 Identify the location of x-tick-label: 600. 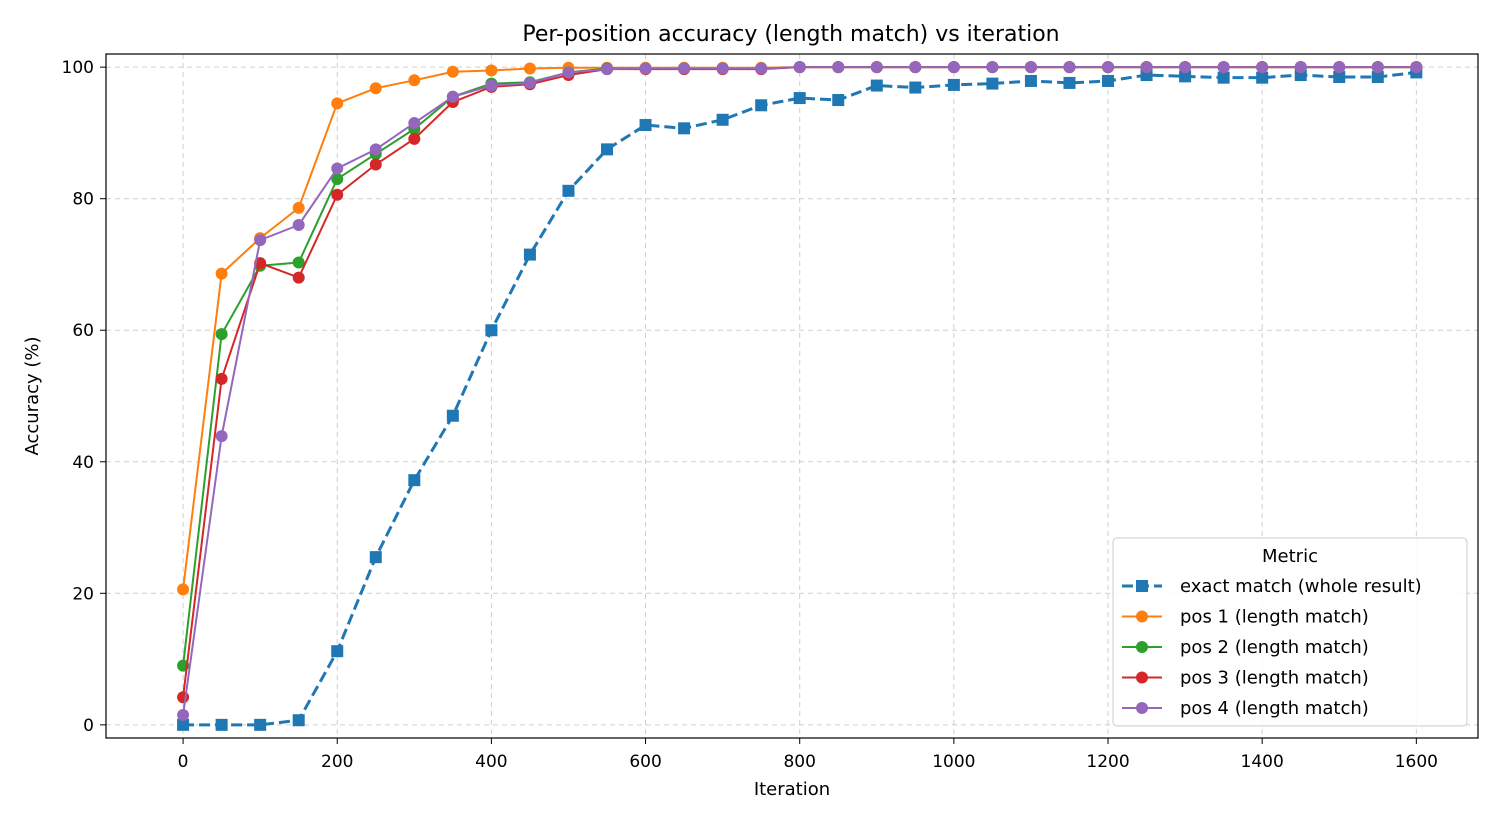
(645, 762).